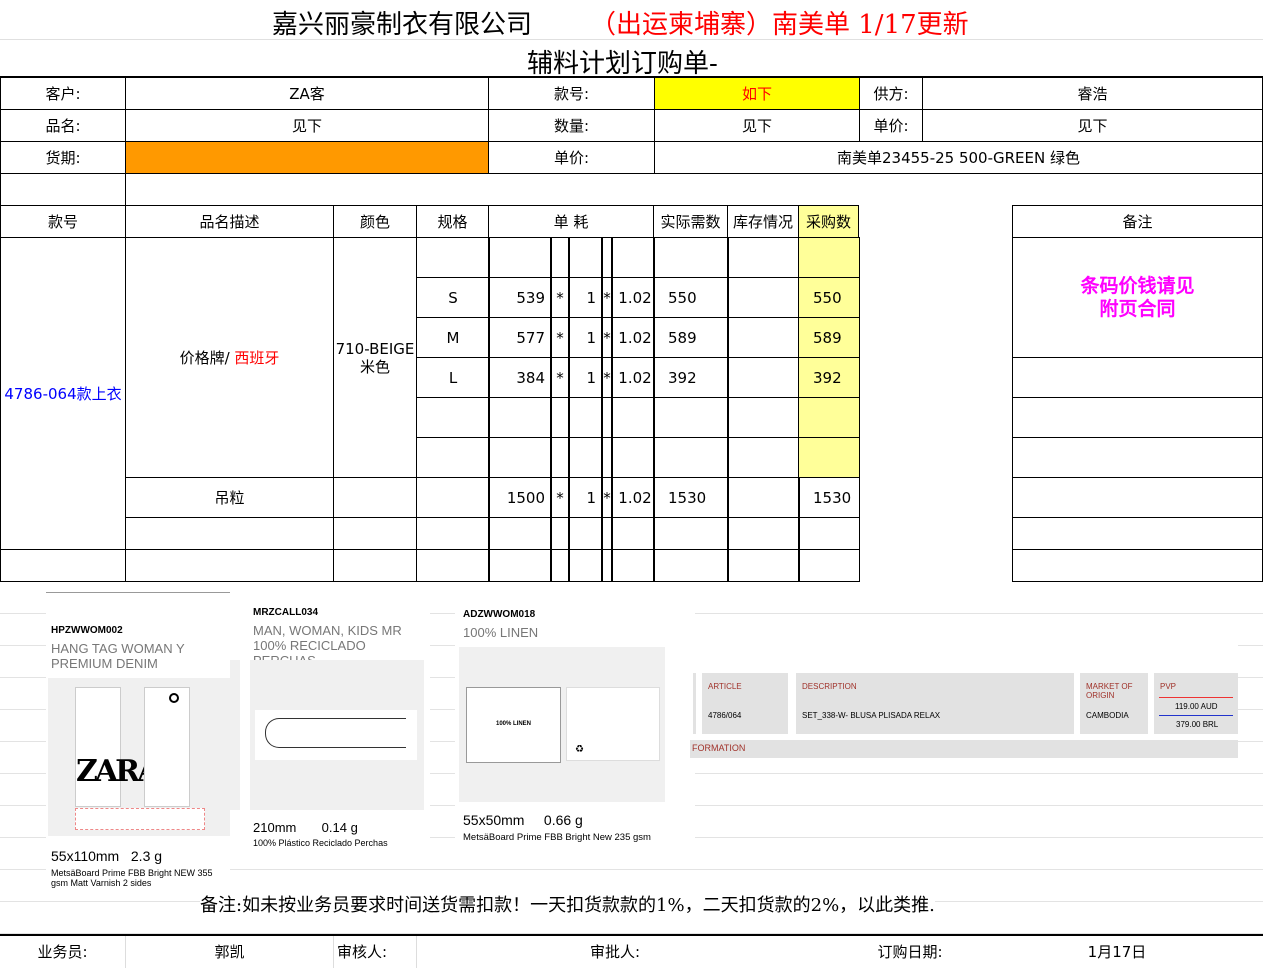 The width and height of the screenshot is (1263, 968). Describe the element at coordinates (1109, 691) in the screenshot. I see `origin-heading: MARKET OF ORIGIN` at that location.